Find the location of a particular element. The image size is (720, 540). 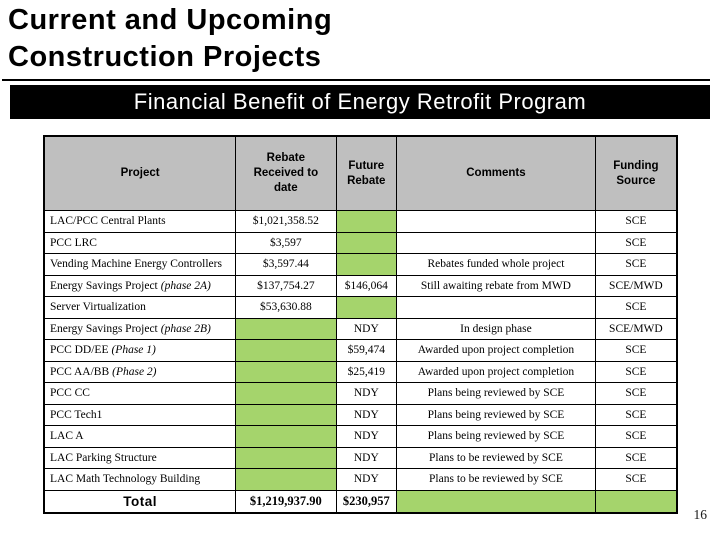

cell-rebate: $137,754.27 is located at coordinates (286, 286).